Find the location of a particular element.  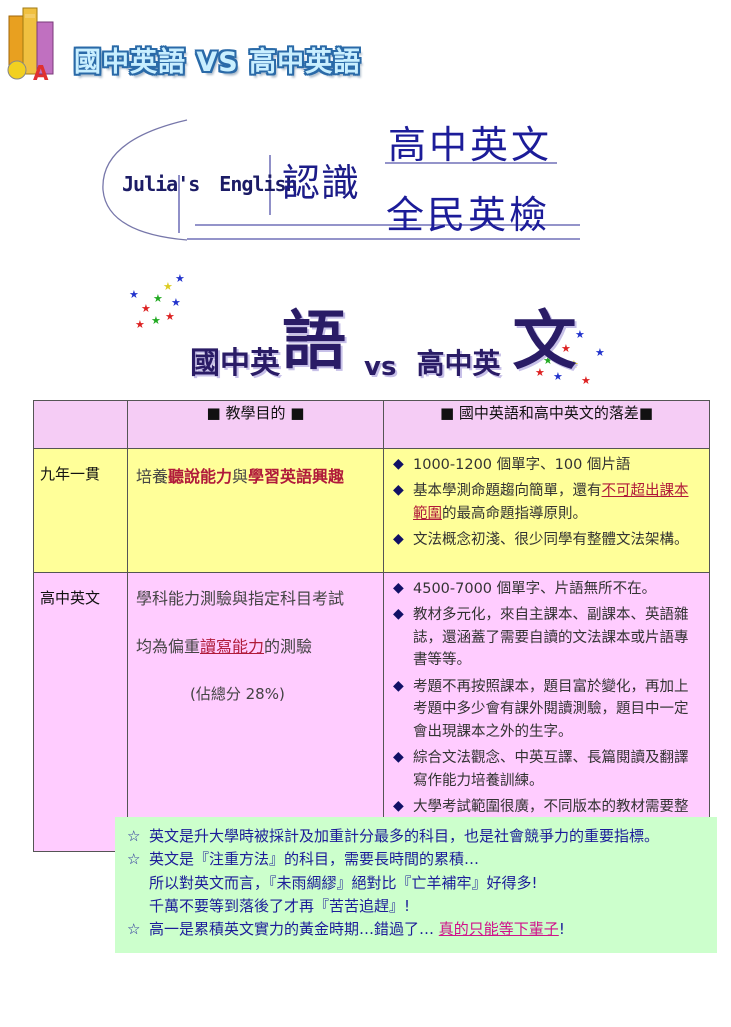

headline-vs: vs is located at coordinates (380, 367).